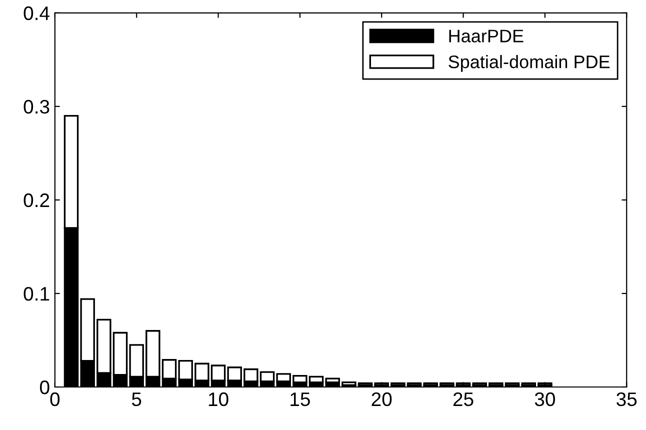  I want to click on y-tick-label: 0.3, so click(37, 107).